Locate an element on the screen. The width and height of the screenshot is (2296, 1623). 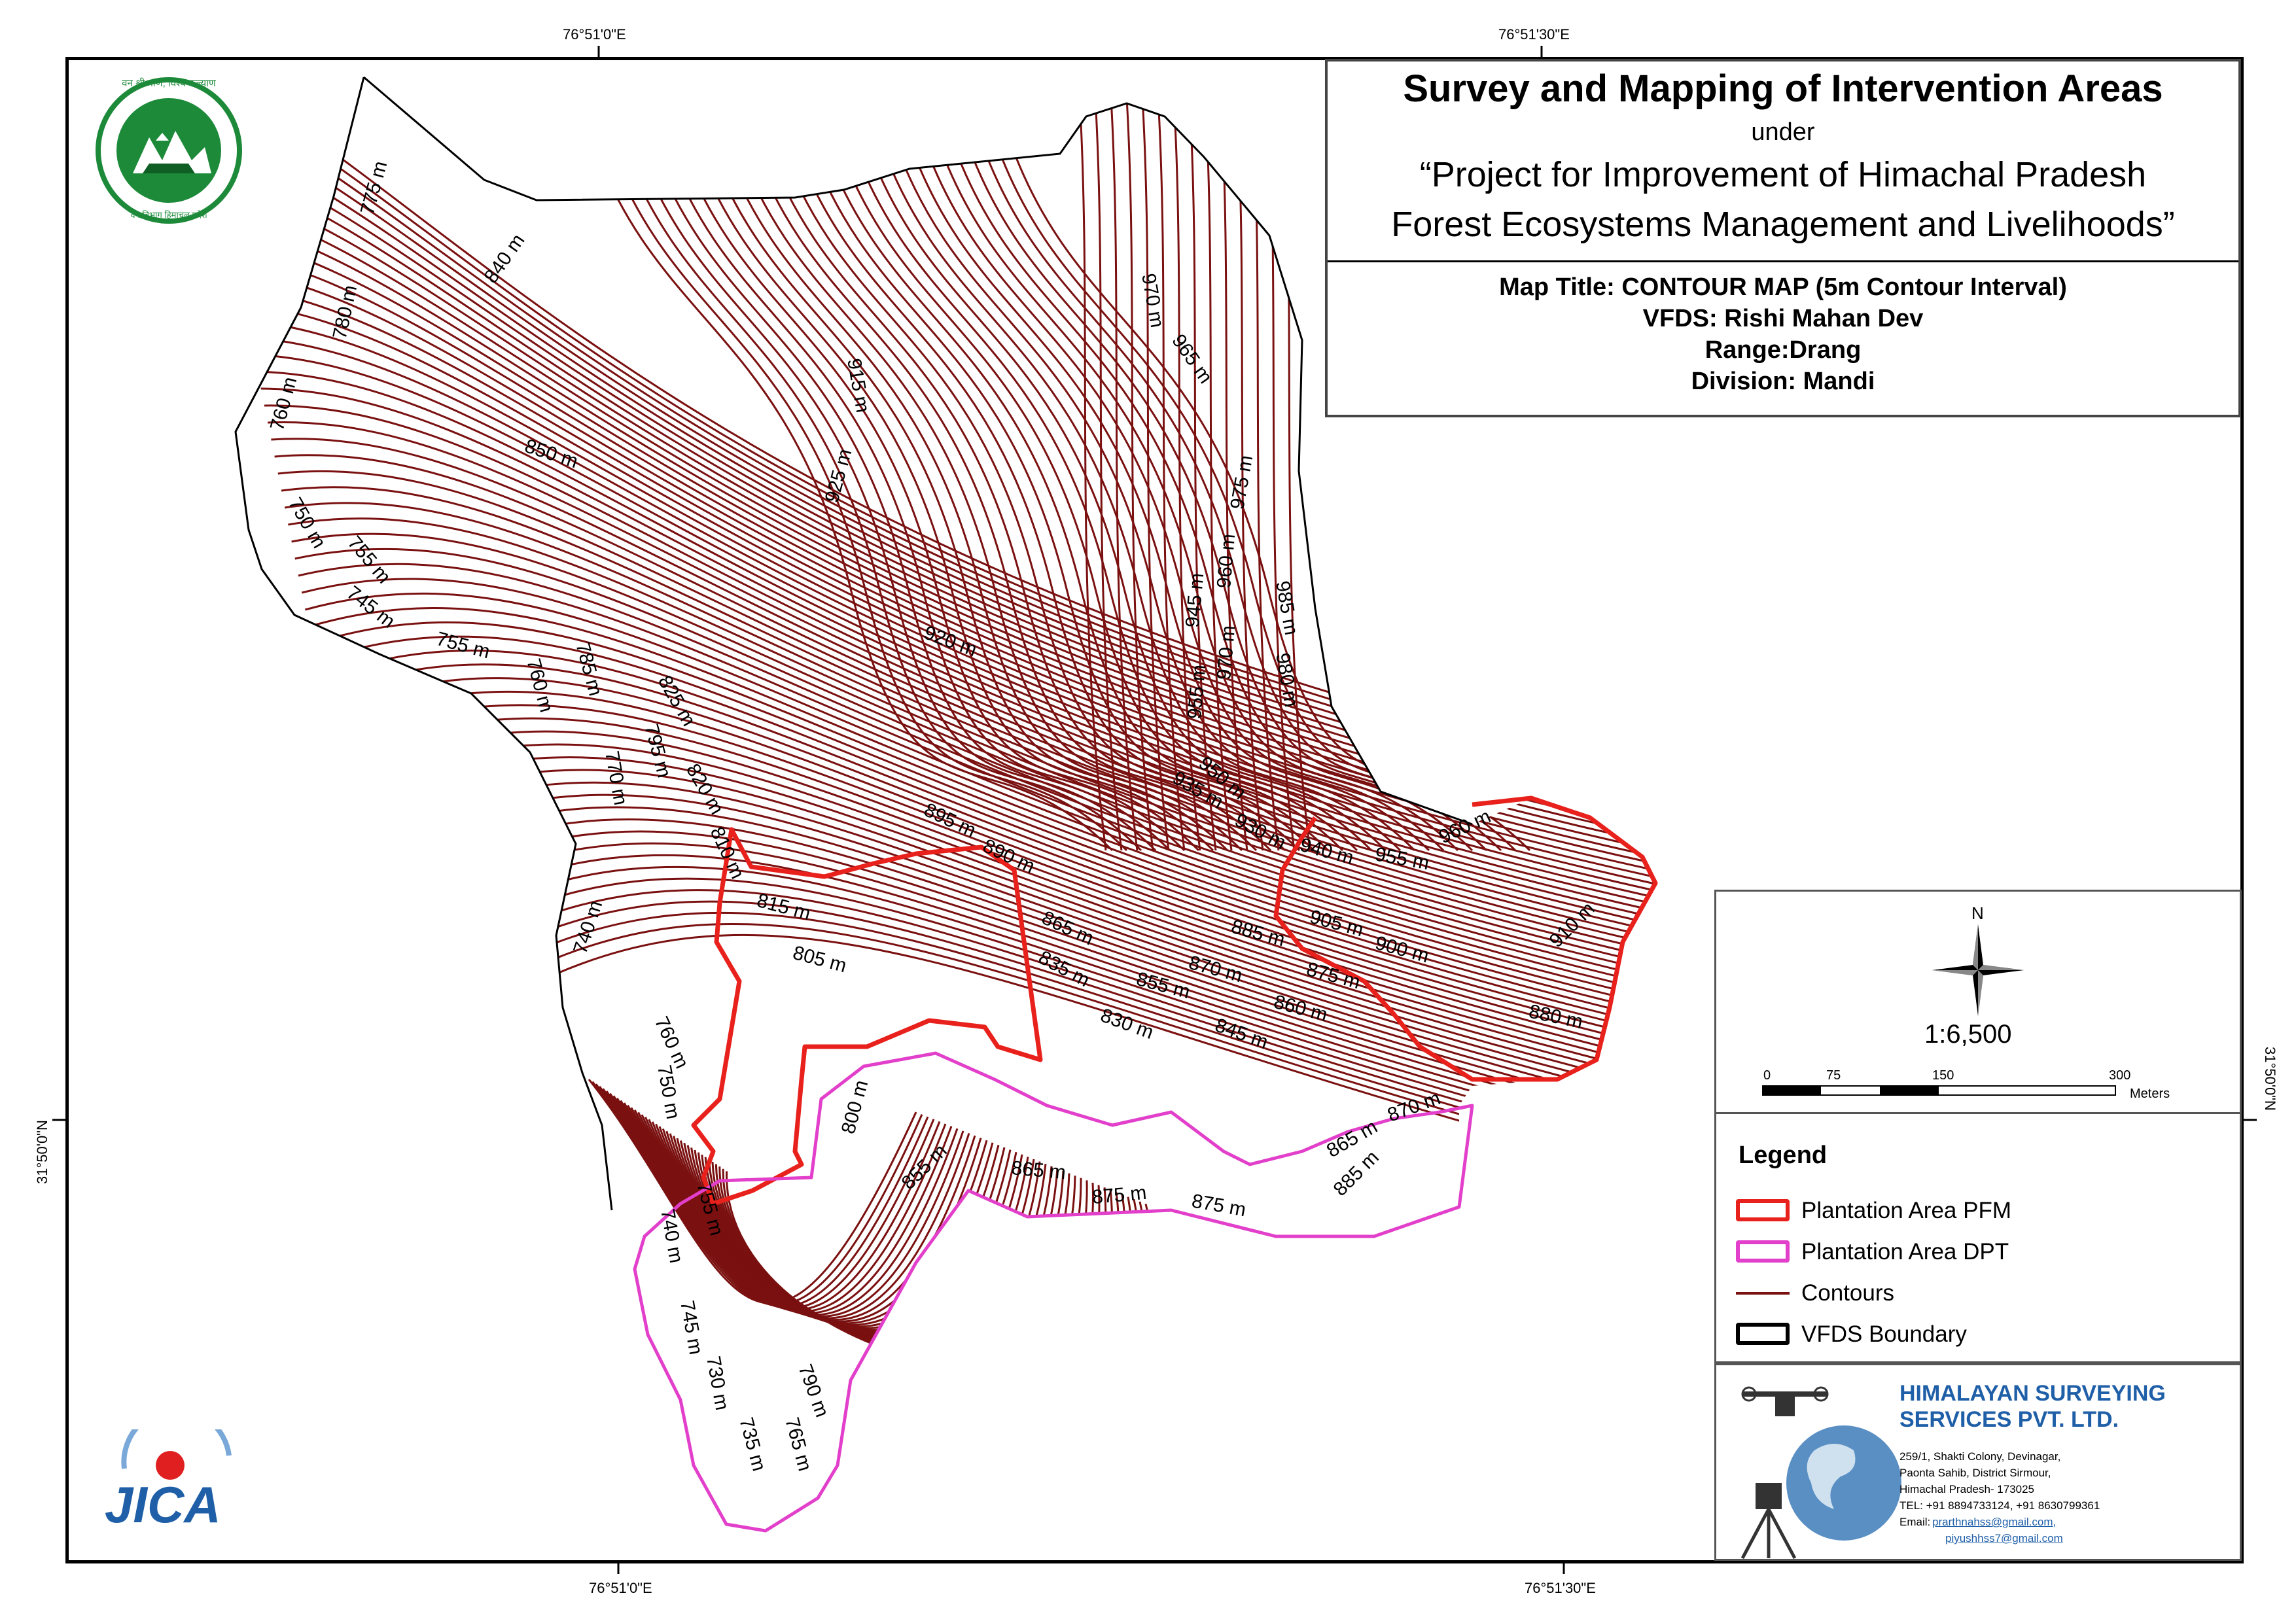
company-phone: TEL: +91 8894733124, +91 8630799361 is located at coordinates (2000, 1505).